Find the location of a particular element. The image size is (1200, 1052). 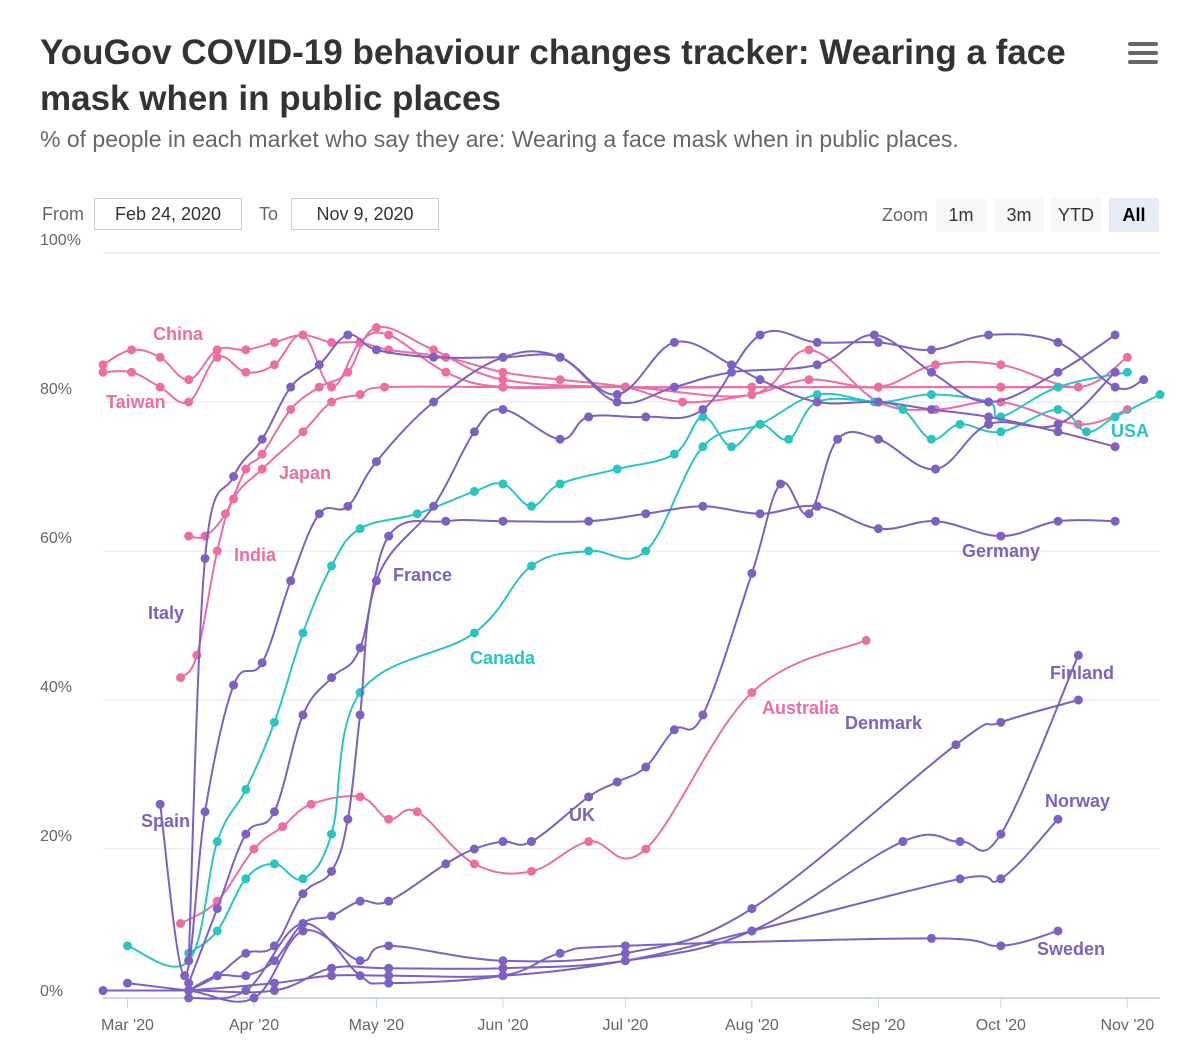

zoom-3m-button: 3m is located at coordinates (1019, 215).